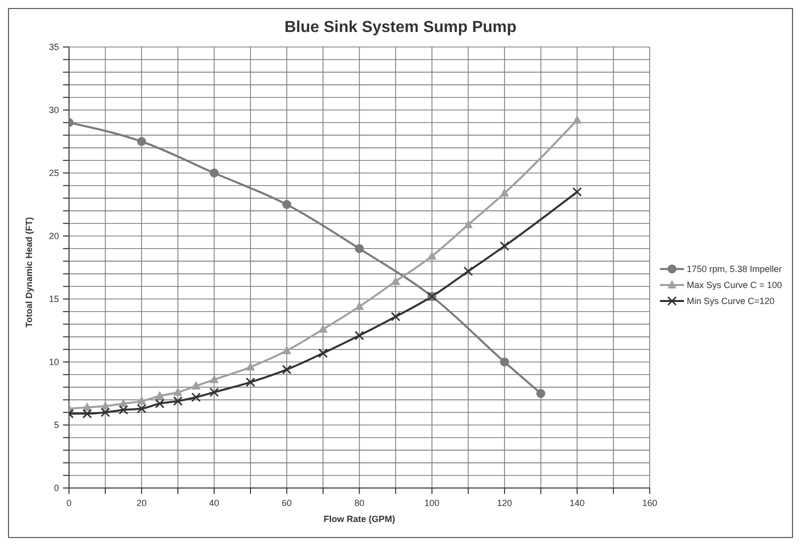  What do you see at coordinates (214, 503) in the screenshot?
I see `x-tick-label: 40` at bounding box center [214, 503].